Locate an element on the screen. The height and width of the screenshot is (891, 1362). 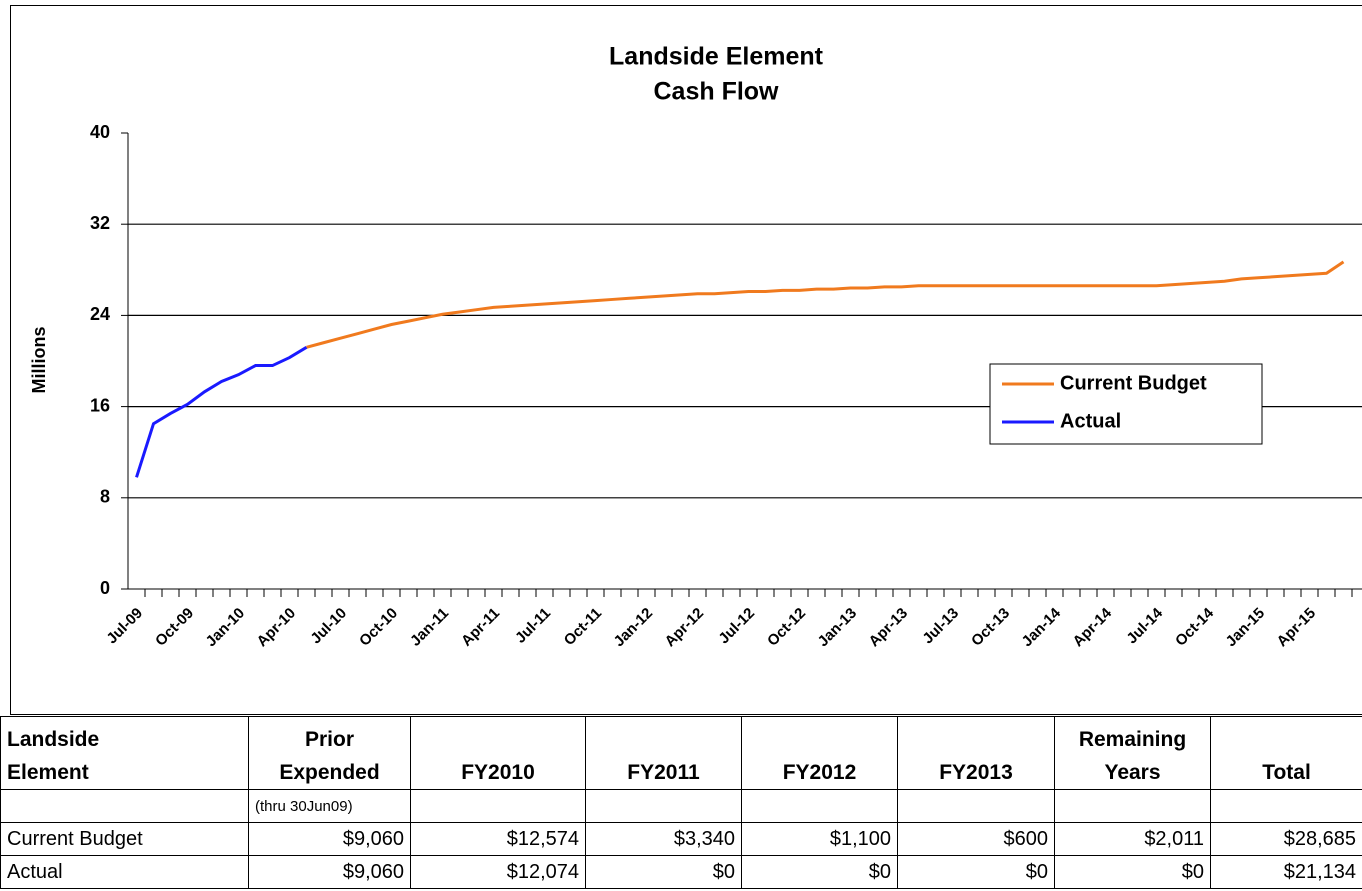
note-row: (thru 30Jun09) is located at coordinates (681, 806).